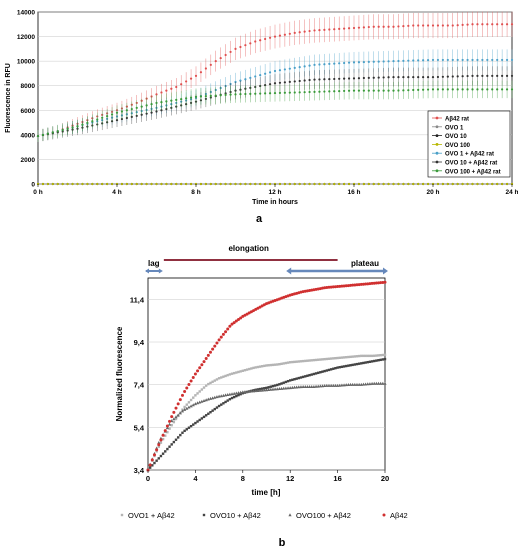 Image resolution: width=518 pixels, height=555 pixels. I want to click on panel-b-legend-item: OVO10 + Aβ42, so click(231, 515).